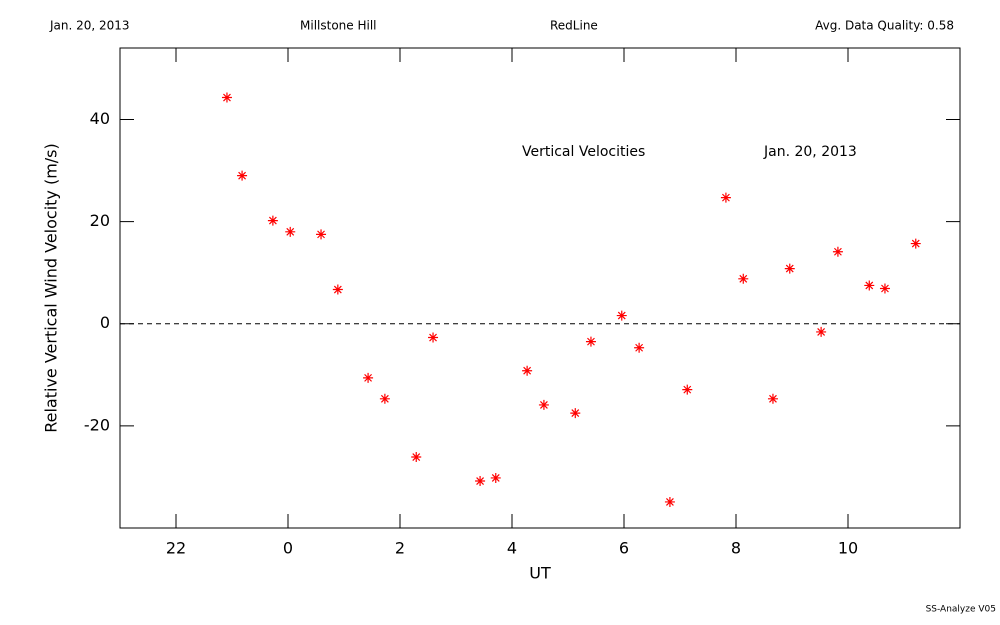  I want to click on header-line: RedLine, so click(574, 26).